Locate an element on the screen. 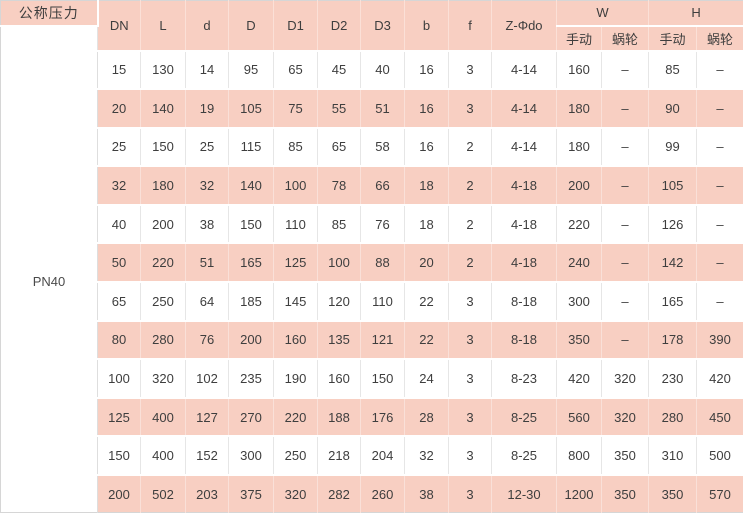 Image resolution: width=743 pixels, height=513 pixels. table-cell: 150 is located at coordinates (119, 455).